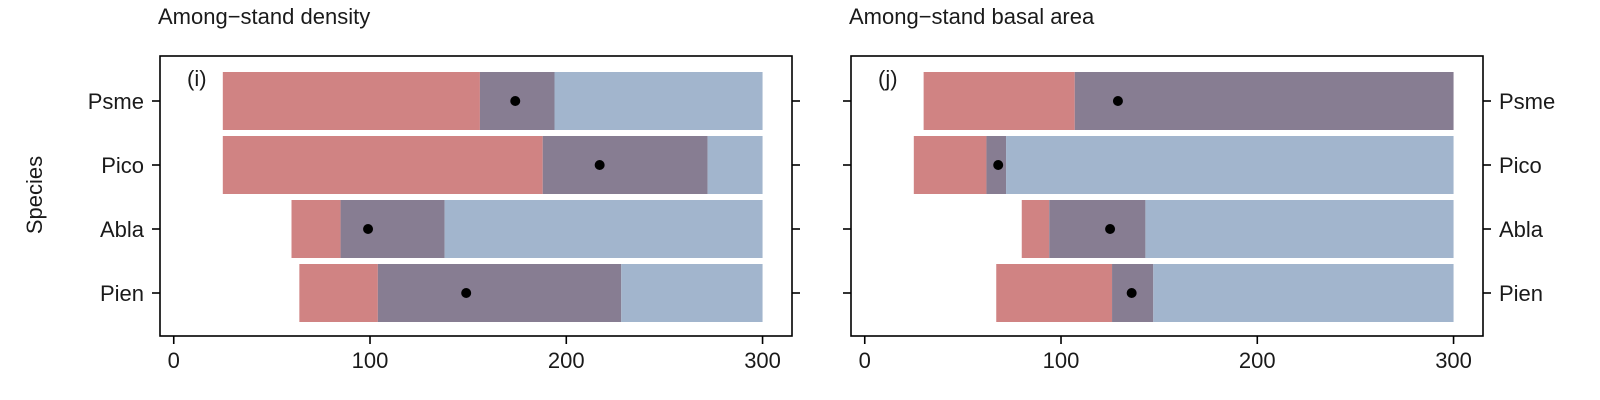  I want to click on y-axis-label: Species, so click(34, 195).